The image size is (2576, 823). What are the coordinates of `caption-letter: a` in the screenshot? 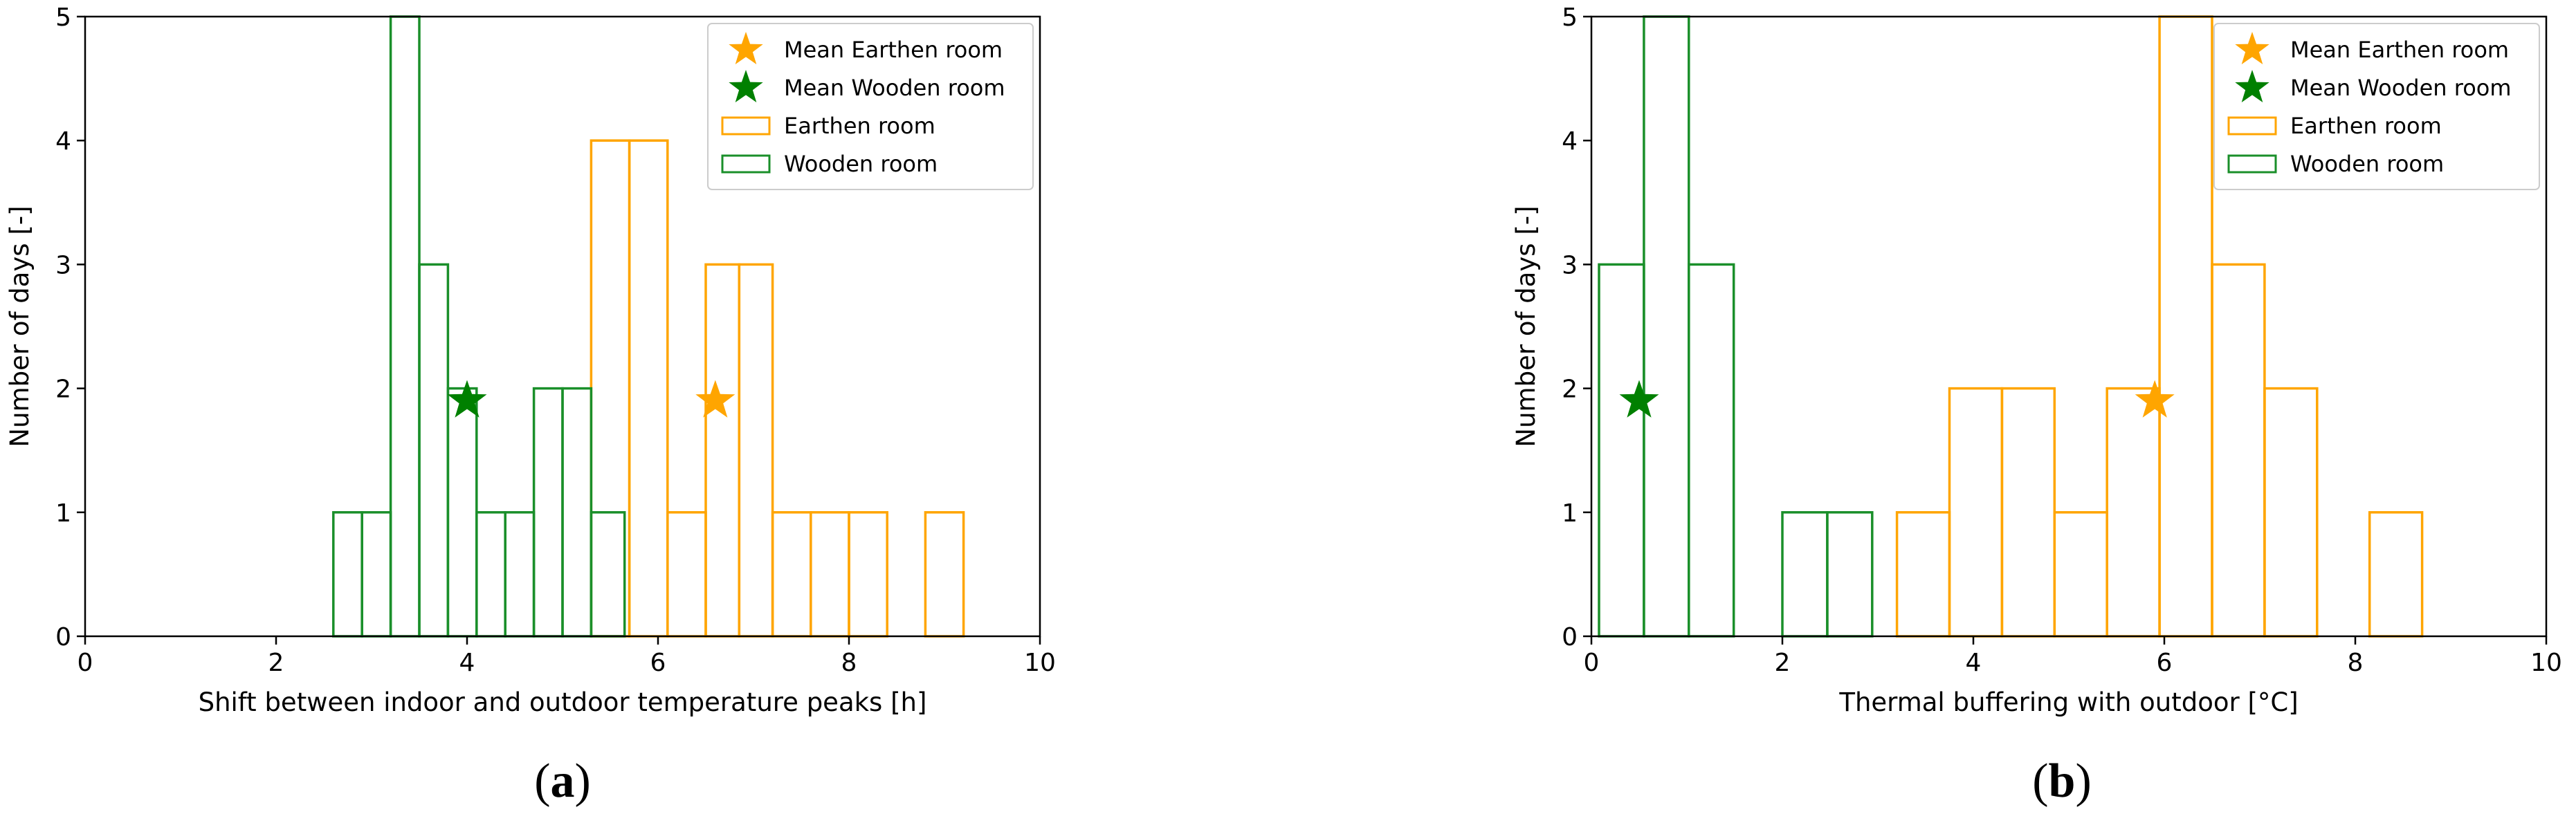 It's located at (563, 781).